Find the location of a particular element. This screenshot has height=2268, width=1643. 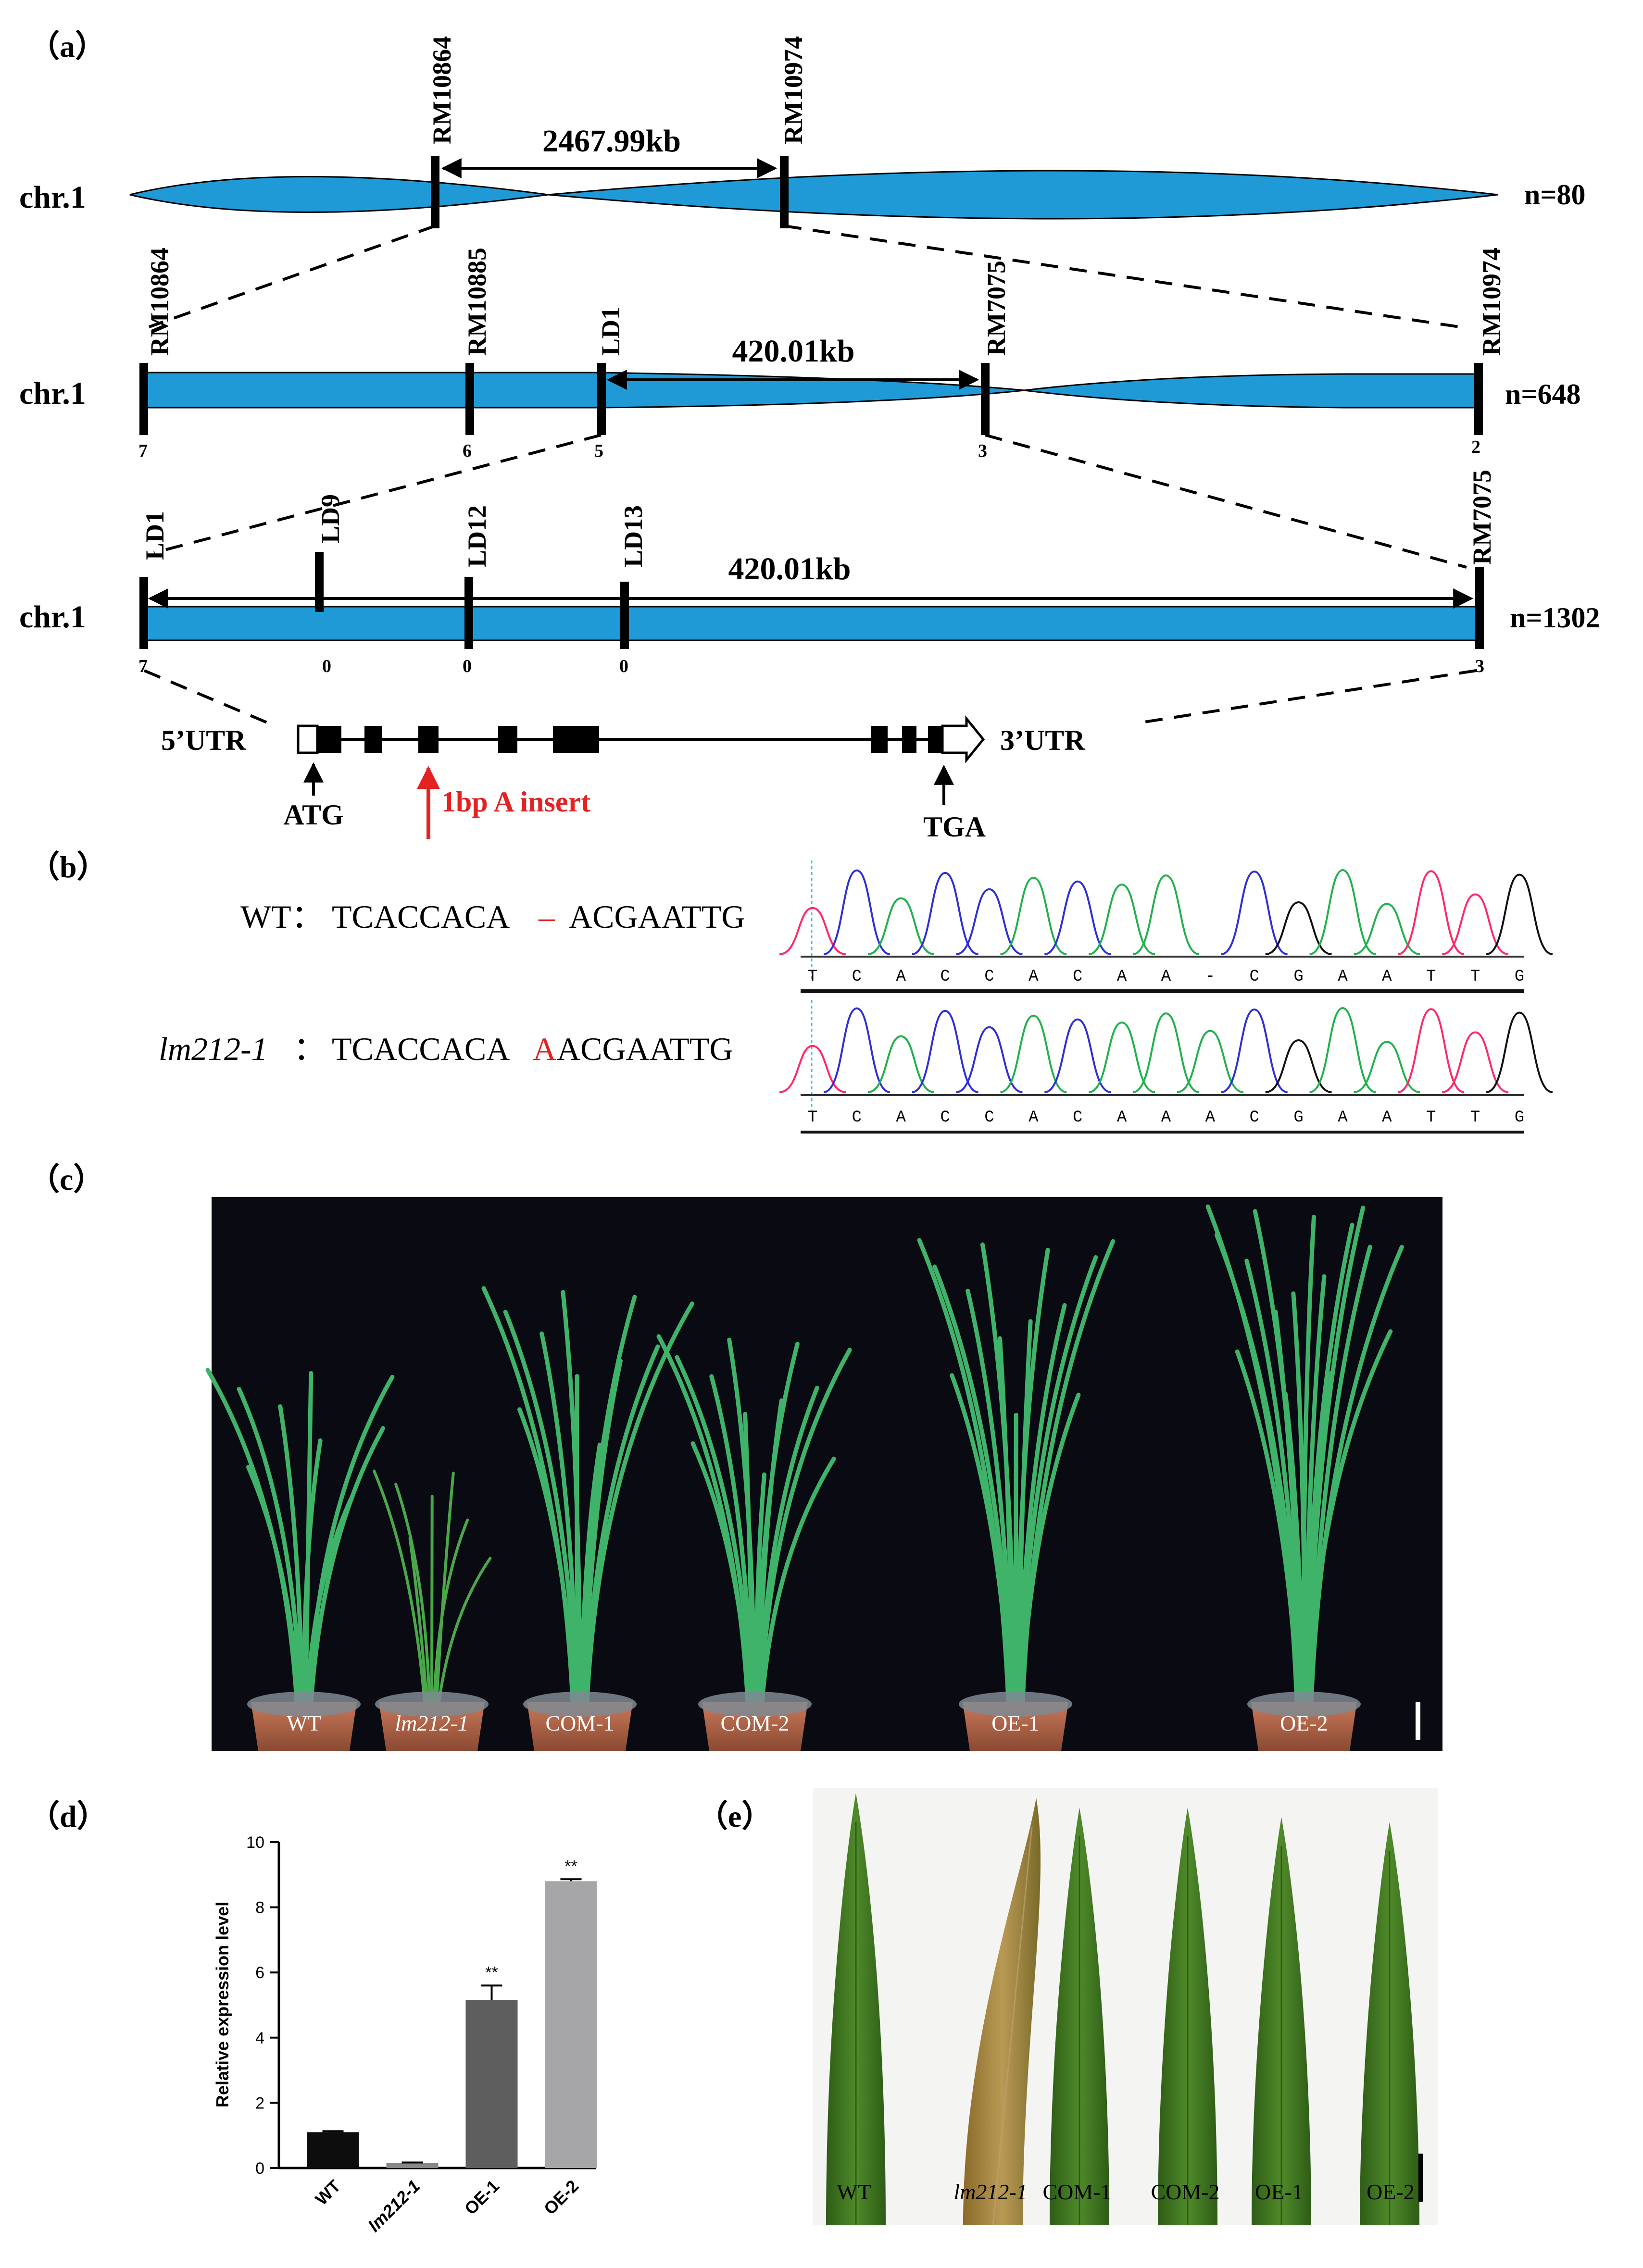

seq-mut-sep: ： is located at coordinates (309, 1049).